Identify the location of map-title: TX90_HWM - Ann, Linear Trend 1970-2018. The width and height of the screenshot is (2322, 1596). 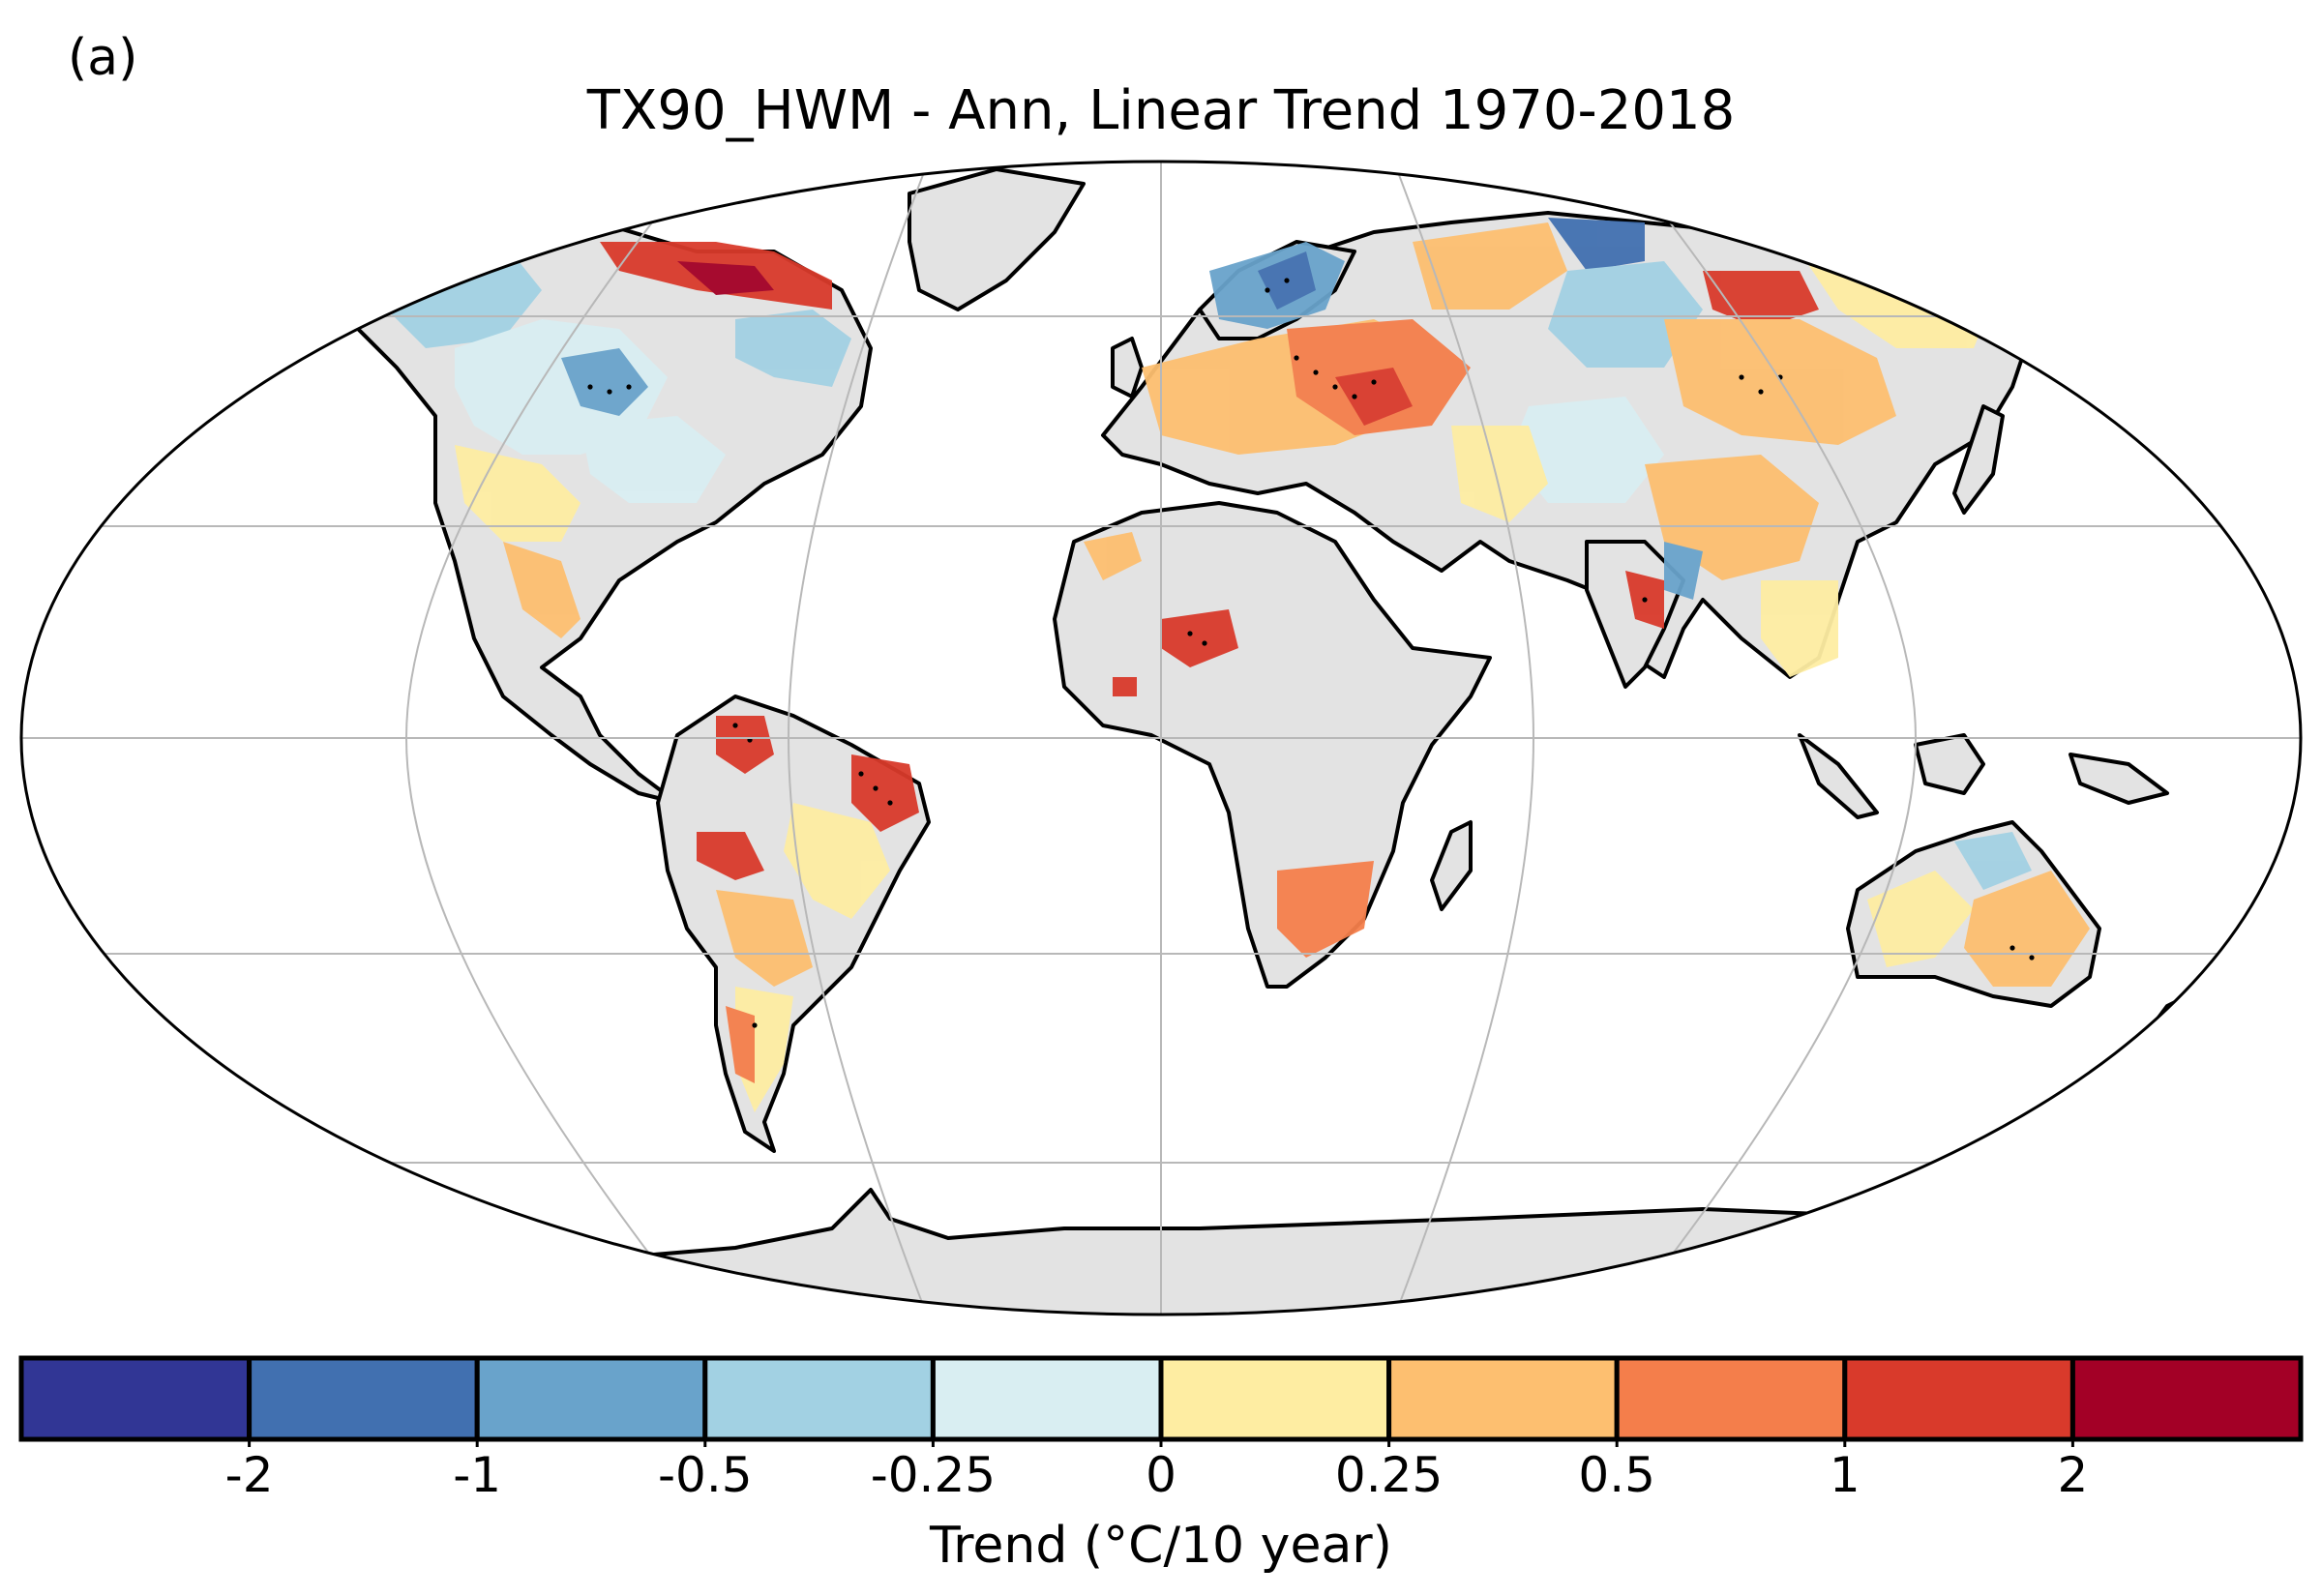
(1161, 110).